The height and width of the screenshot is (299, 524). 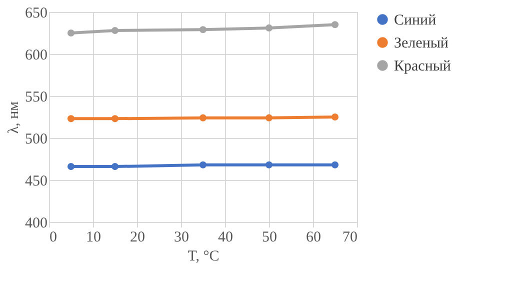 What do you see at coordinates (36, 56) in the screenshot?
I see `y-tick-label: 600` at bounding box center [36, 56].